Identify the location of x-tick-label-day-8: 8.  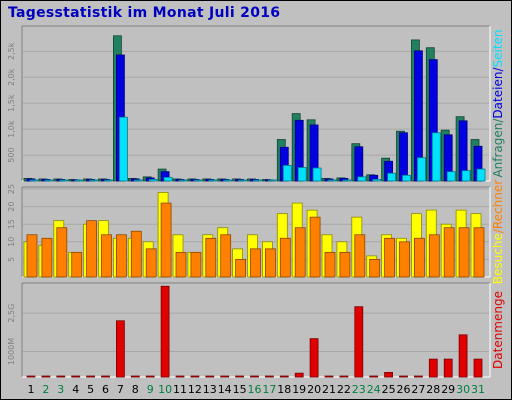
(135, 389).